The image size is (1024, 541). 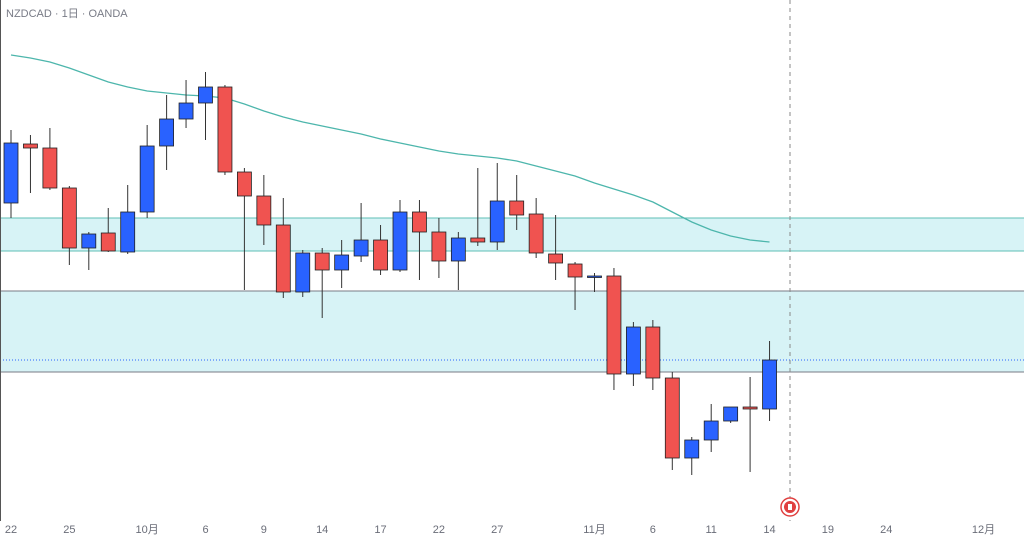 What do you see at coordinates (147, 530) in the screenshot?
I see `x-tick-label: 10月` at bounding box center [147, 530].